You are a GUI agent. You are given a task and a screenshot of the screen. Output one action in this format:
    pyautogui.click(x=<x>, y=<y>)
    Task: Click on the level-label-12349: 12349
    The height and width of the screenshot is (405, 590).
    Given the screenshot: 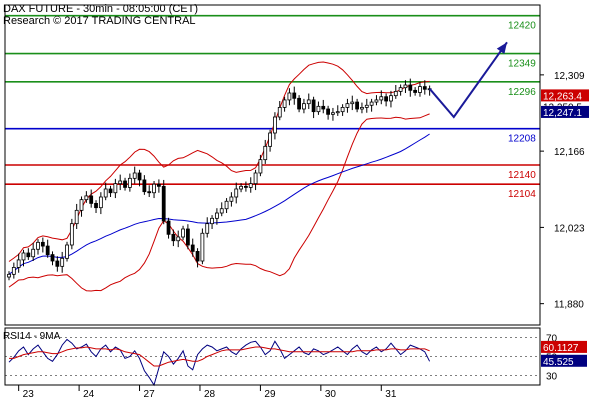 What is the action you would take?
    pyautogui.click(x=522, y=64)
    